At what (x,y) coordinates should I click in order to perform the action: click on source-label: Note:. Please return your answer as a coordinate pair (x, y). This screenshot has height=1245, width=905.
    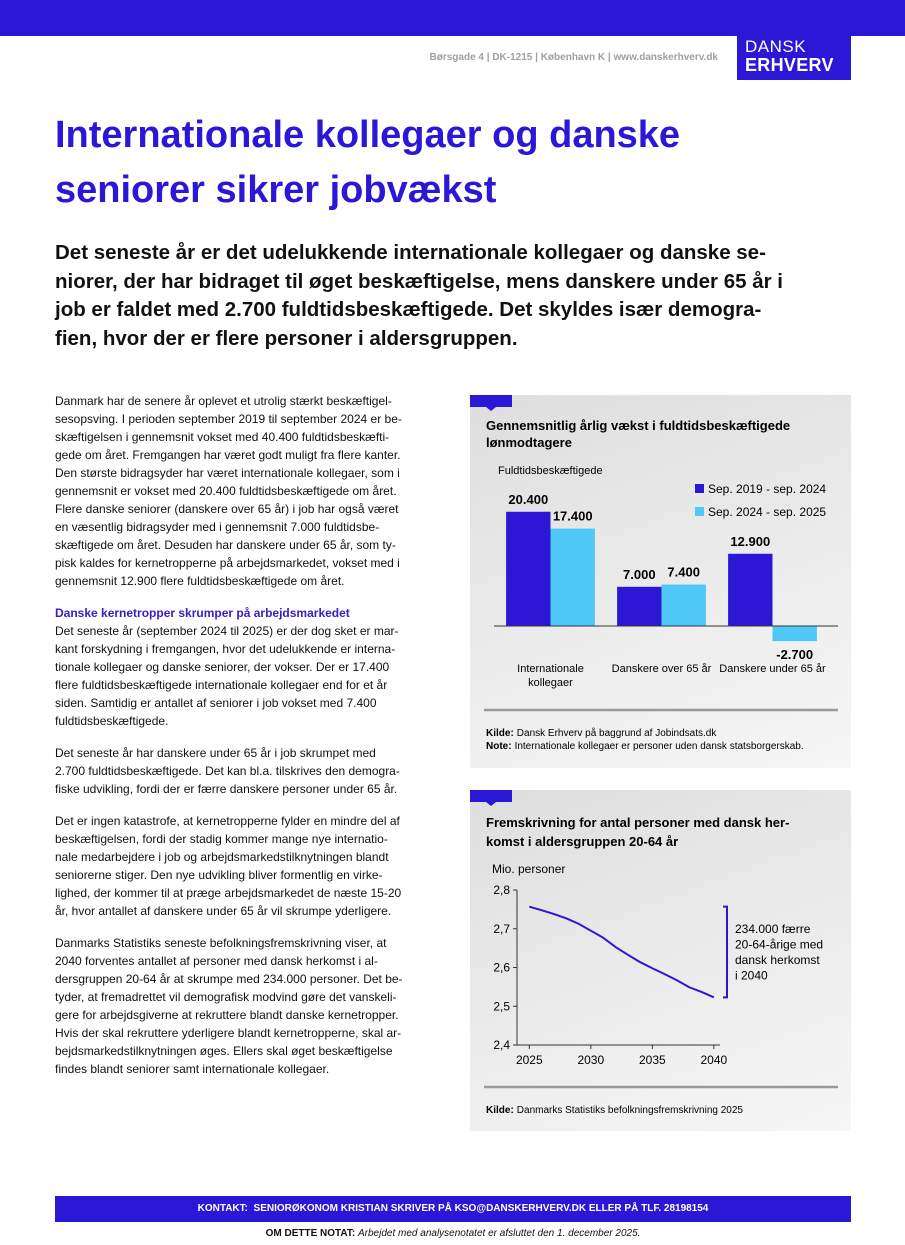
    Looking at the image, I should click on (499, 746).